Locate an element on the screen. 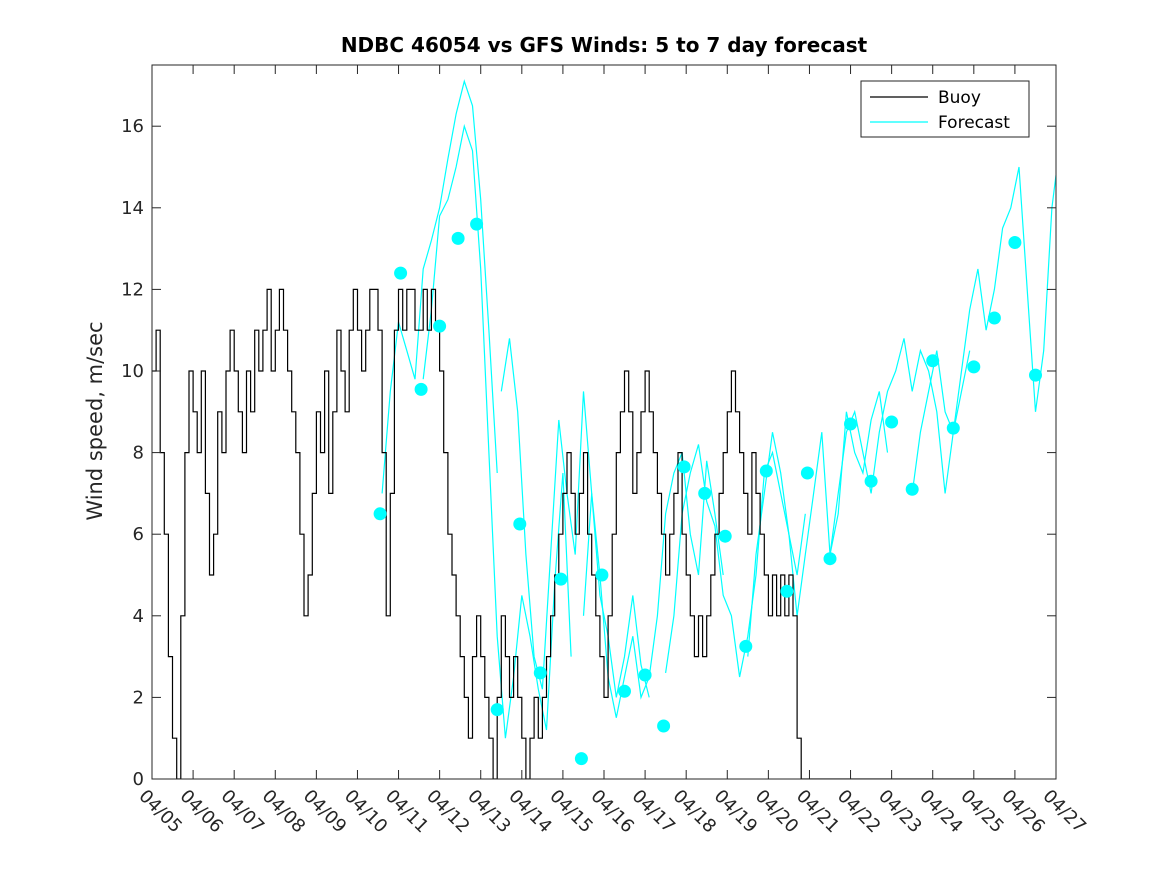 The width and height of the screenshot is (1167, 875). legend-label-buoy: Buoy is located at coordinates (959, 98).